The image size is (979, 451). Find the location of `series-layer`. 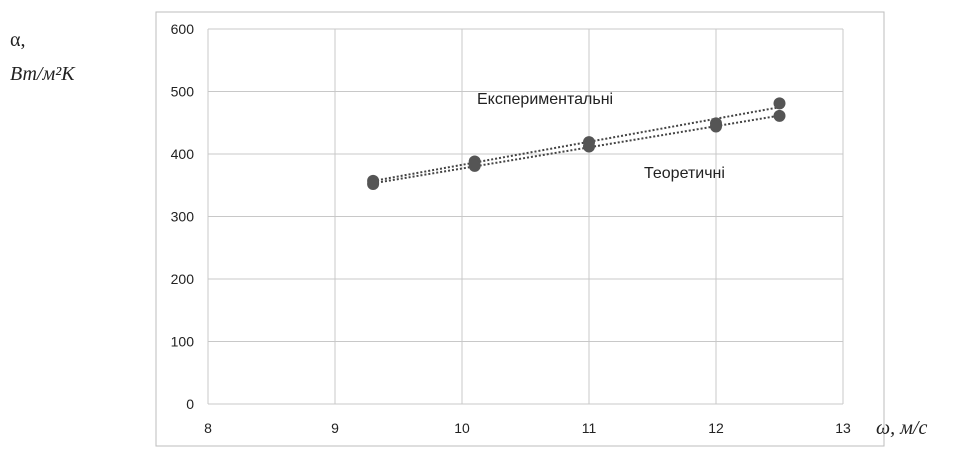

series-layer is located at coordinates (576, 143).